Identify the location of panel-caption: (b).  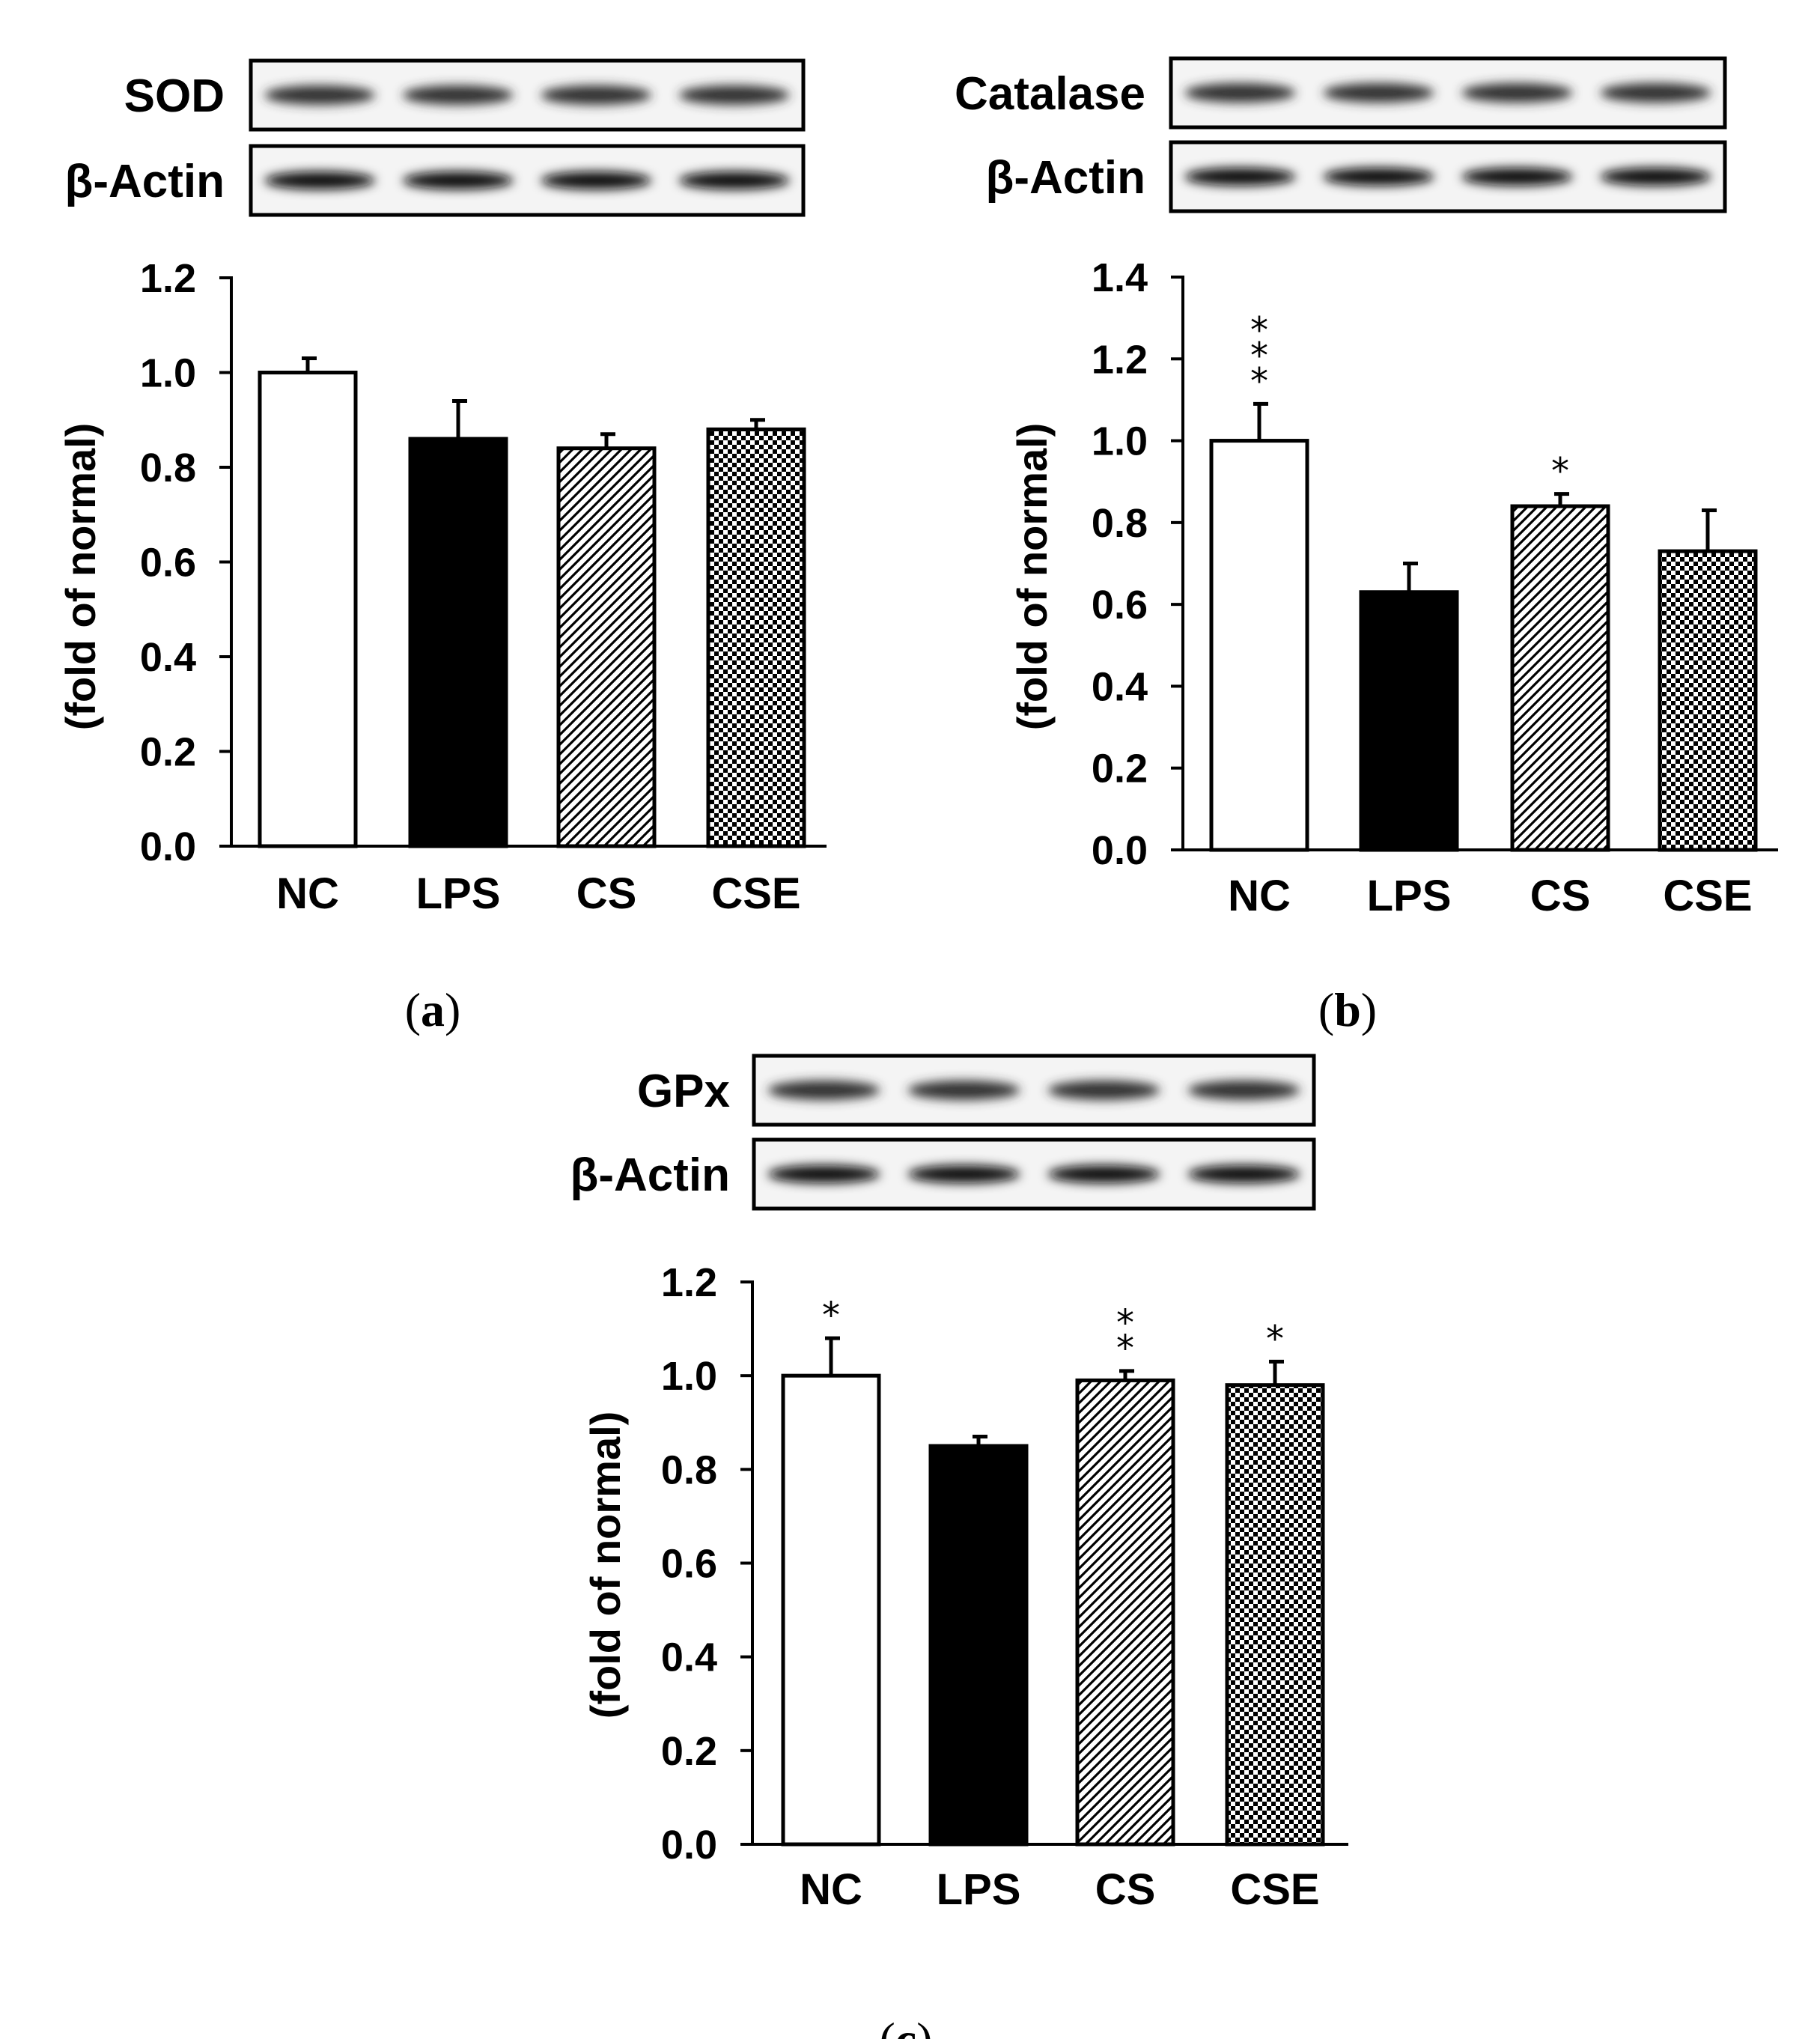
(1347, 1009).